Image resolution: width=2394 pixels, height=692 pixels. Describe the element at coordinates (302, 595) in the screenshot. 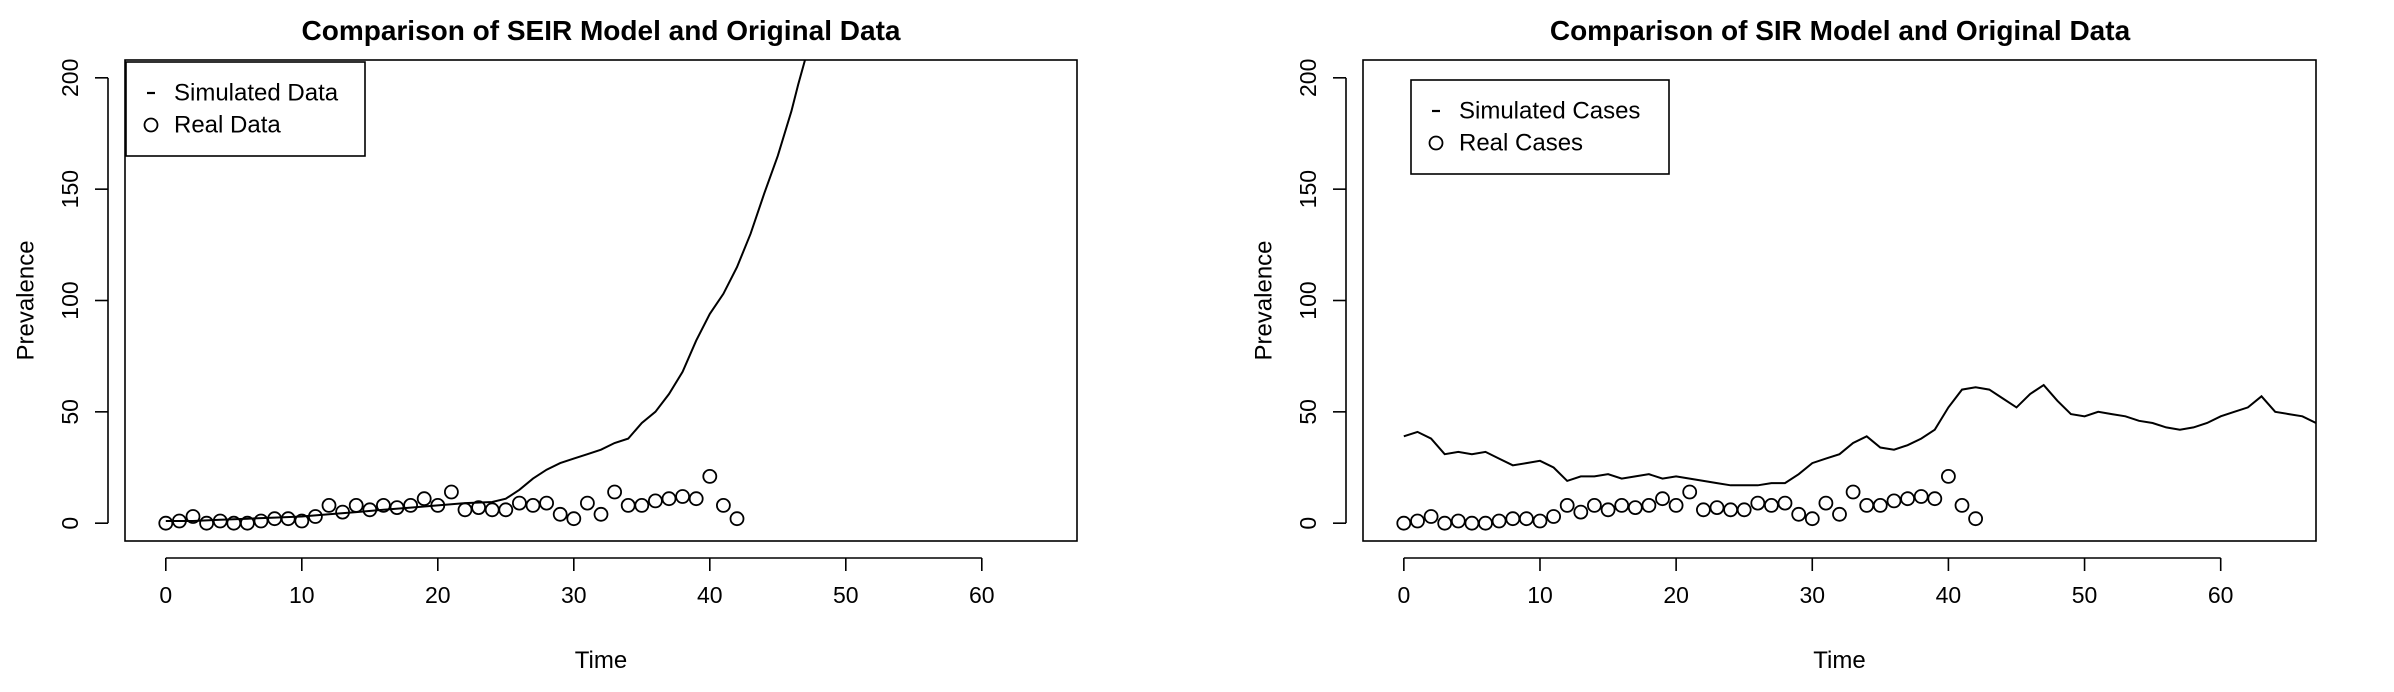

I see `x-tick-label: 10` at that location.